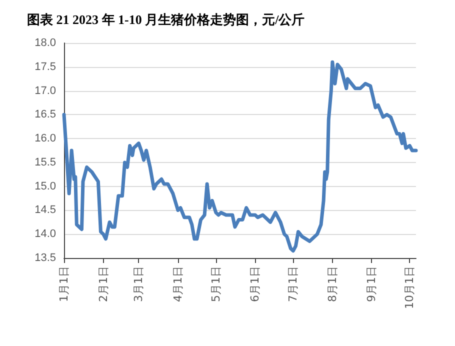 The image size is (455, 346). I want to click on y-tick-label: 16.0, so click(45, 138).